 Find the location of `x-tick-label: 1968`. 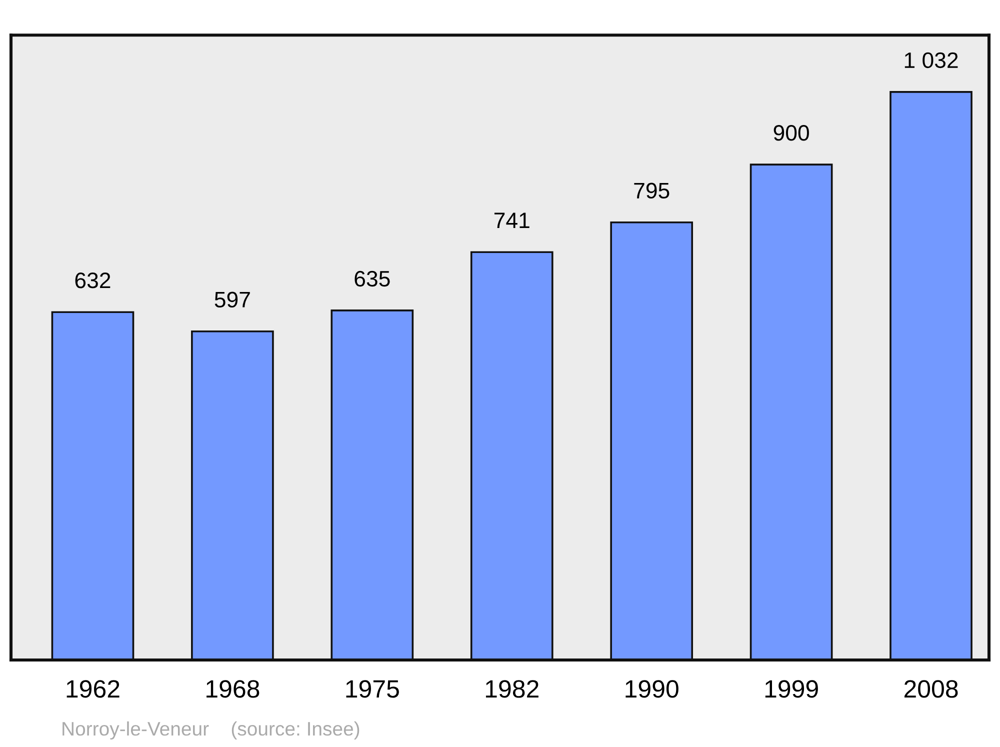

x-tick-label: 1968 is located at coordinates (233, 689).